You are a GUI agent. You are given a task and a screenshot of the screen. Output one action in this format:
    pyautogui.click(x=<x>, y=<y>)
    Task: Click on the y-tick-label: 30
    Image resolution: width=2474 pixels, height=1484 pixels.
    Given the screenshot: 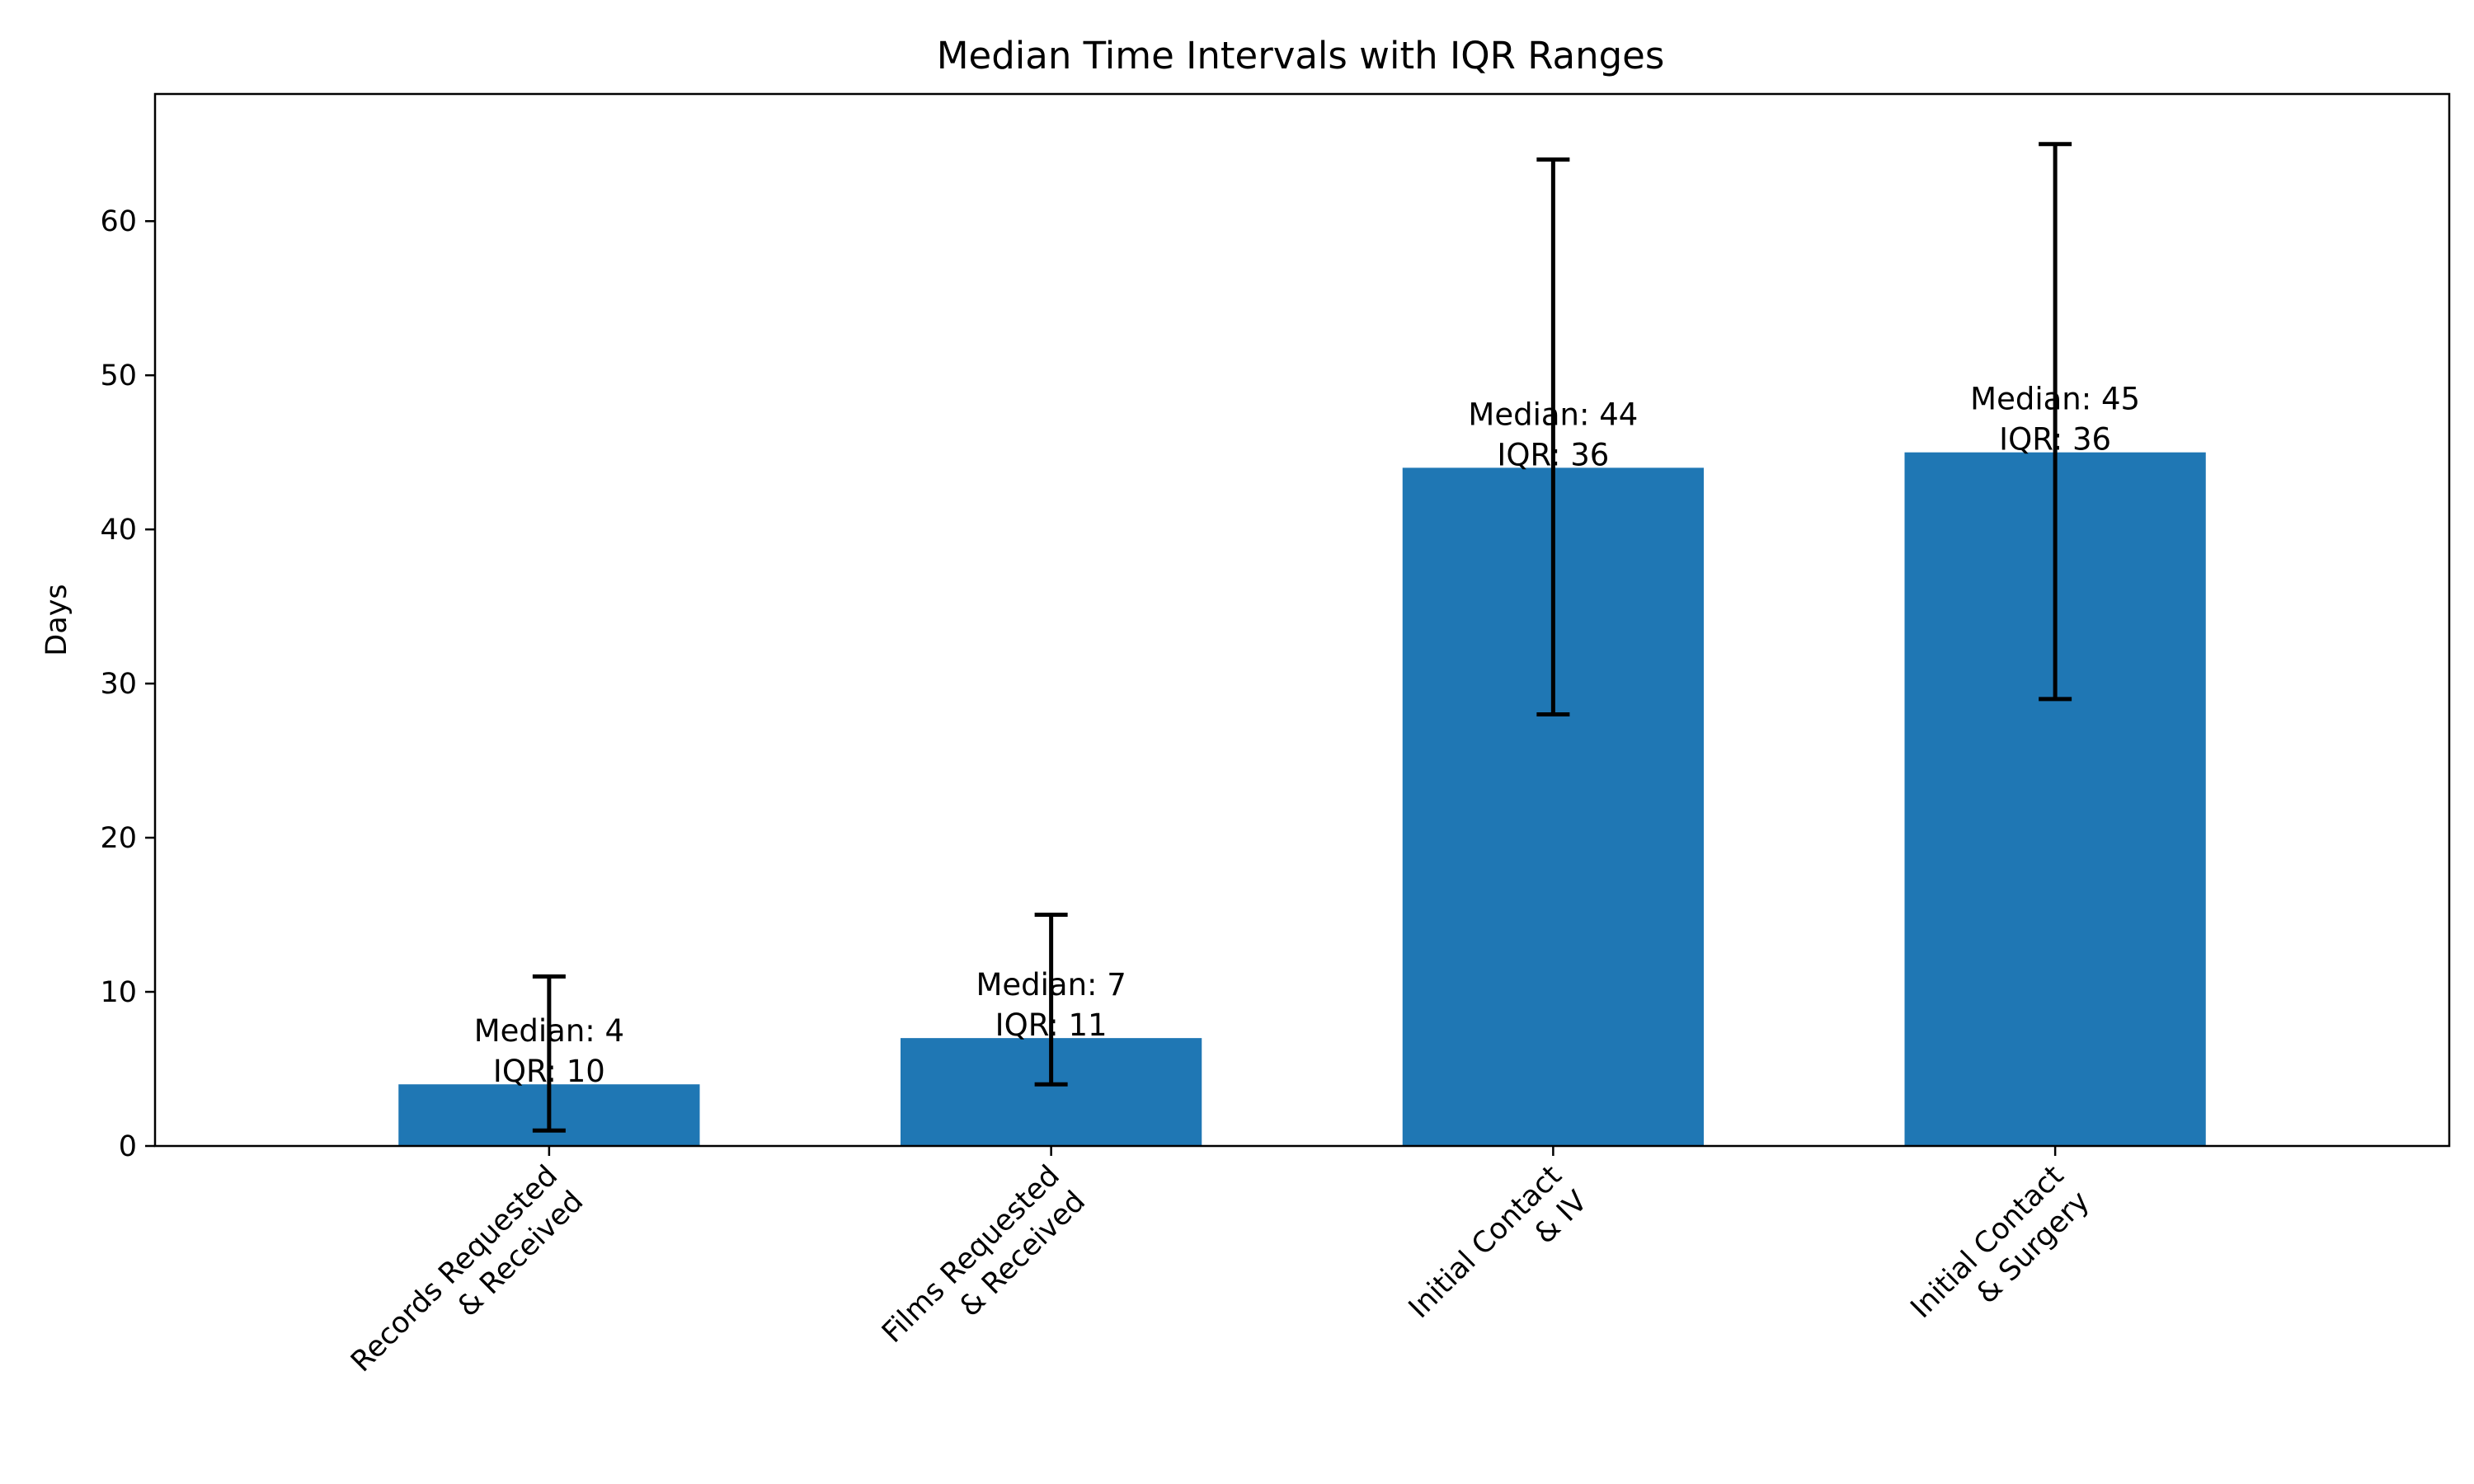 What is the action you would take?
    pyautogui.click(x=118, y=684)
    